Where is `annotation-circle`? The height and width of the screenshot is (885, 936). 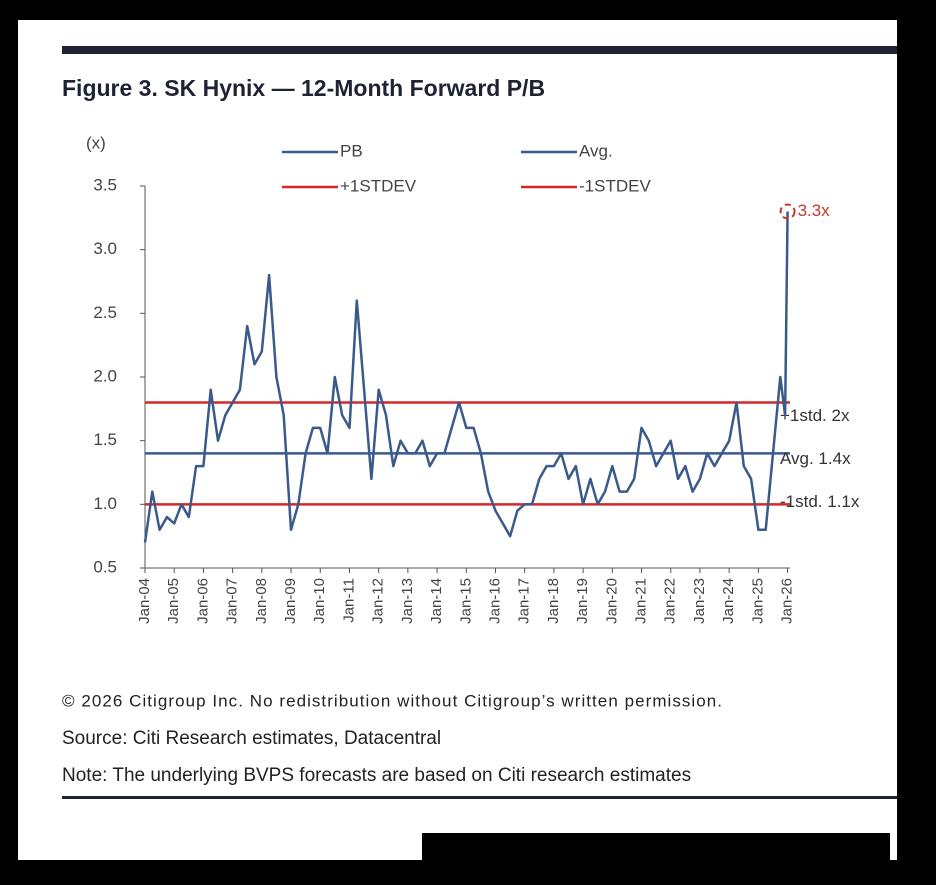 annotation-circle is located at coordinates (787, 211).